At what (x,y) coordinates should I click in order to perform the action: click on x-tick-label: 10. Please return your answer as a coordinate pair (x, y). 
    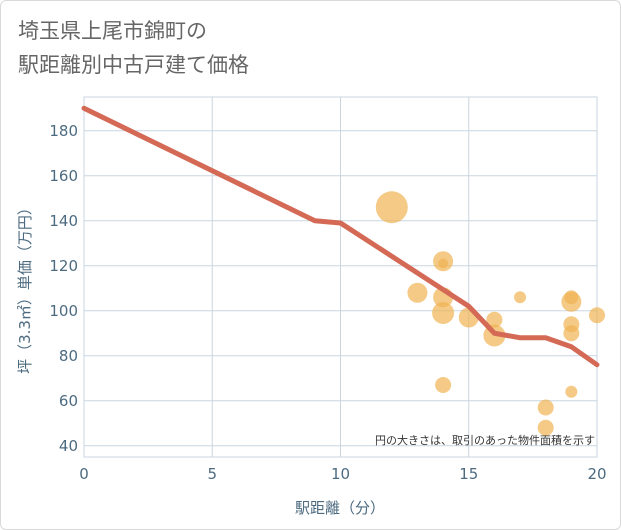
    Looking at the image, I should click on (340, 474).